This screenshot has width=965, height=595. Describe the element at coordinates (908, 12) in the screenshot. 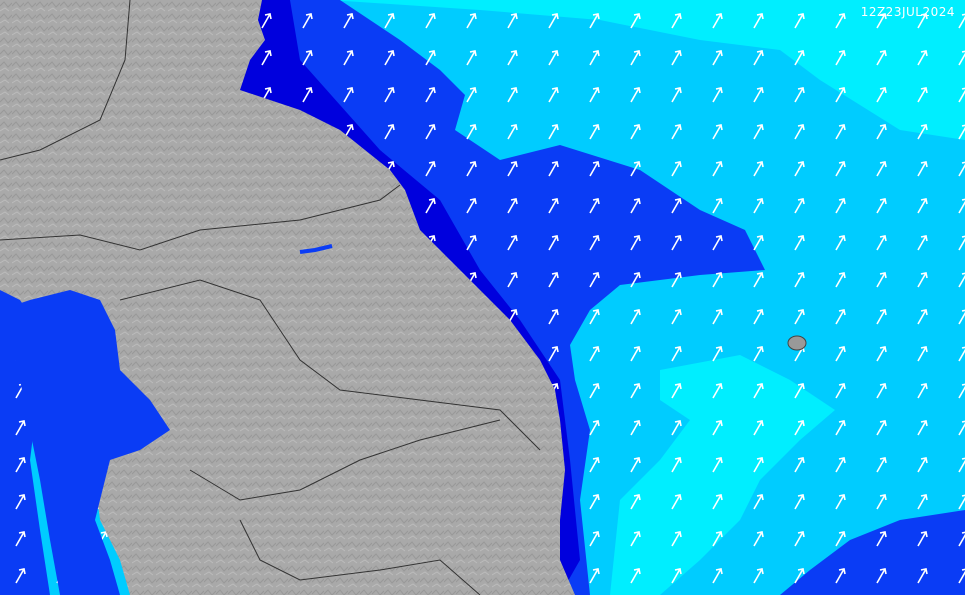

I see `timestamp: 12Z23JUL2024` at that location.